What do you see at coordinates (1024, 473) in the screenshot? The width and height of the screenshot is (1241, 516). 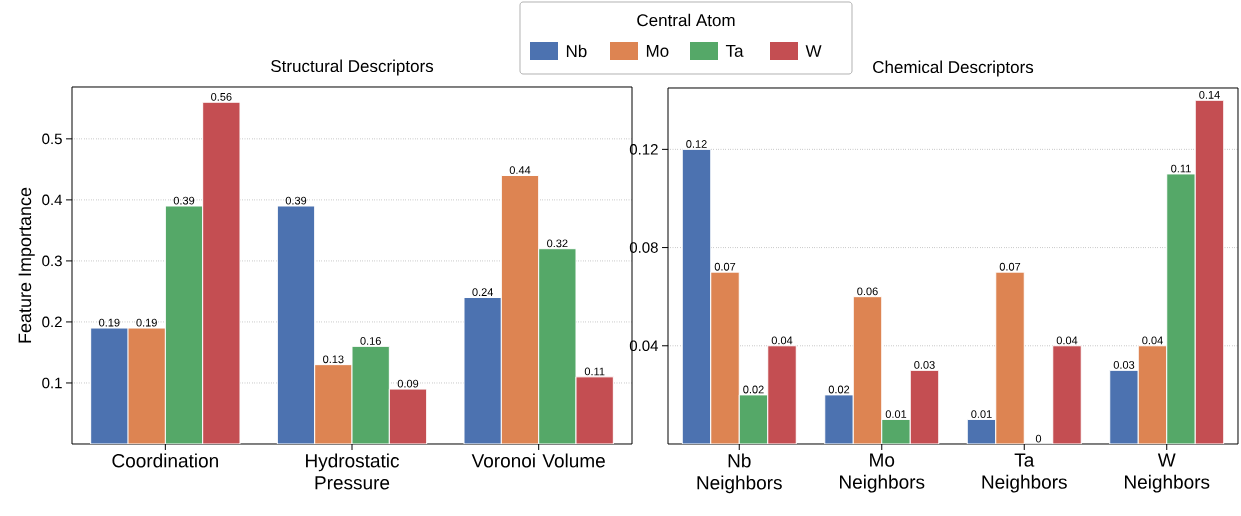 I see `x-tick-label: Ta Neighbors` at bounding box center [1024, 473].